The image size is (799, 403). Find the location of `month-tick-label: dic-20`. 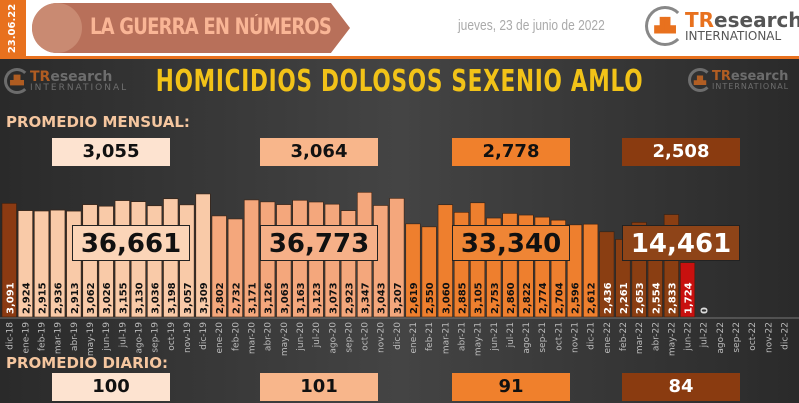

month-tick-label: dic-20 is located at coordinates (398, 336).